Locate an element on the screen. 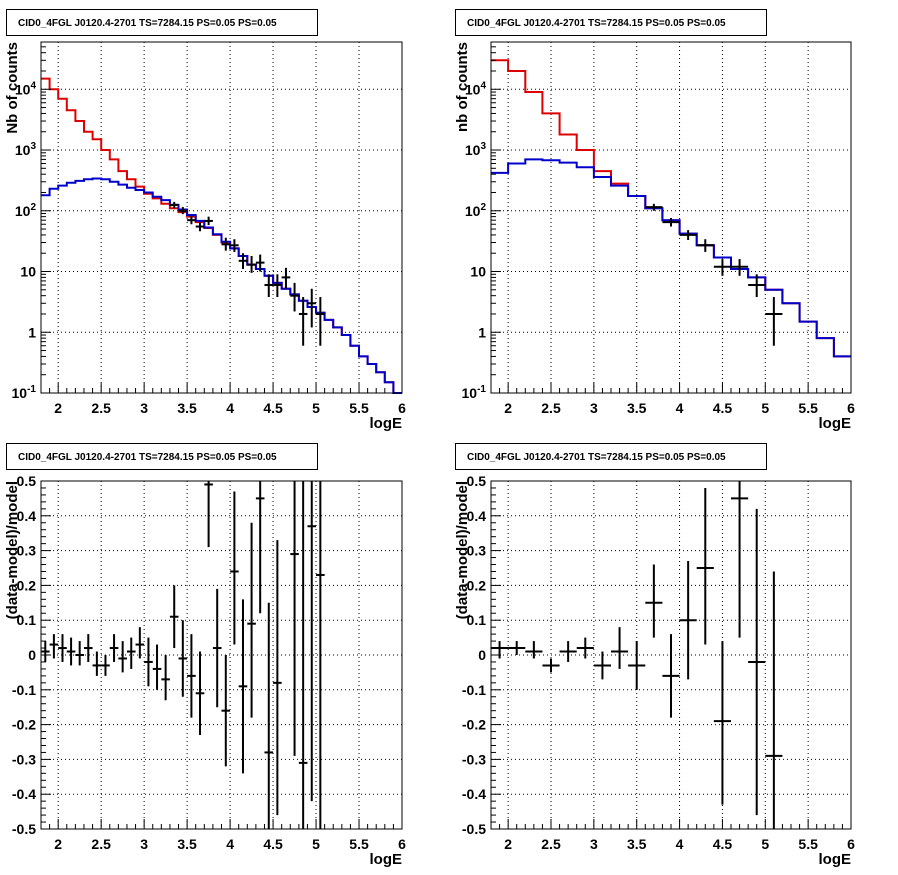  y-axis-title: nb of counts is located at coordinates (462, 87).